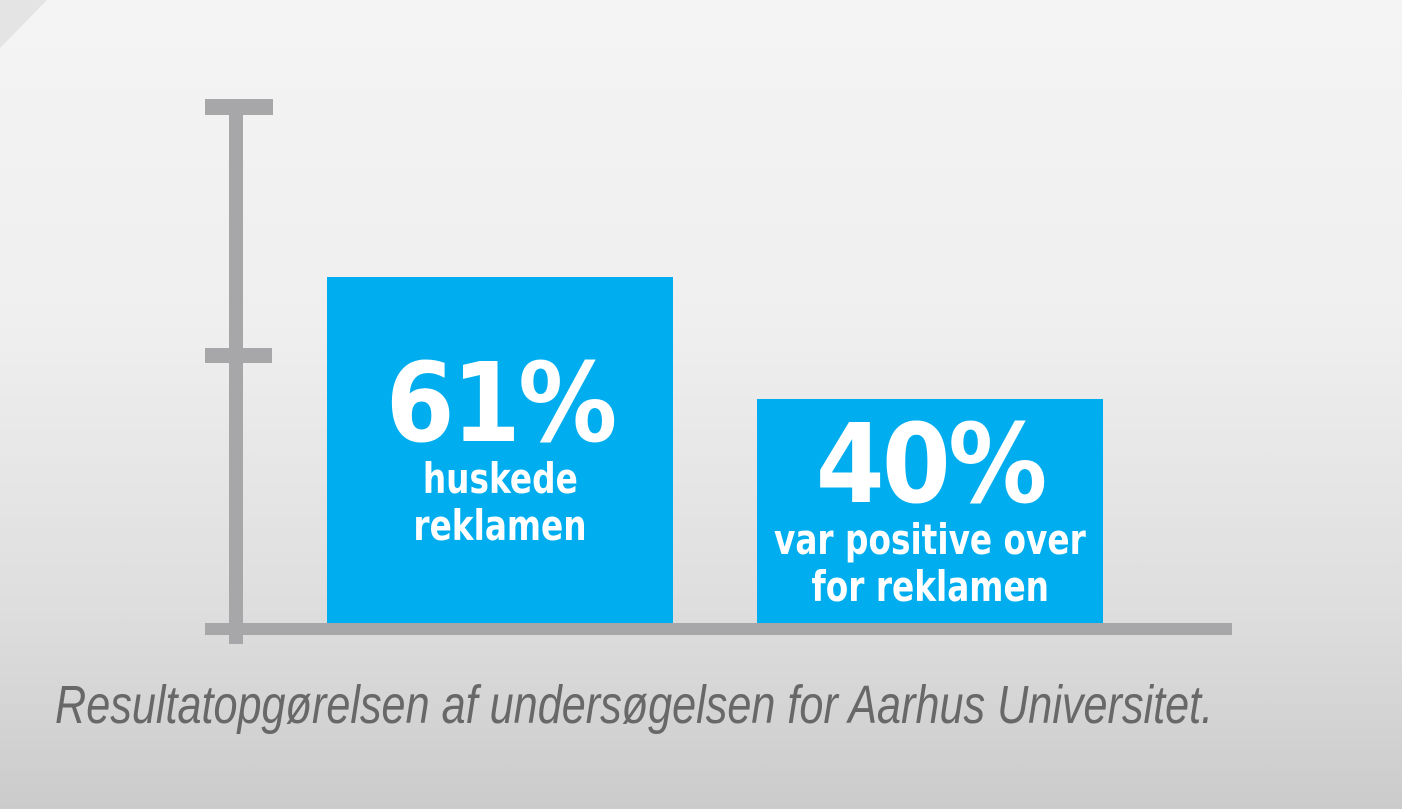 This screenshot has width=1402, height=809. Describe the element at coordinates (500, 526) in the screenshot. I see `bar-category-label-line: reklamen` at that location.